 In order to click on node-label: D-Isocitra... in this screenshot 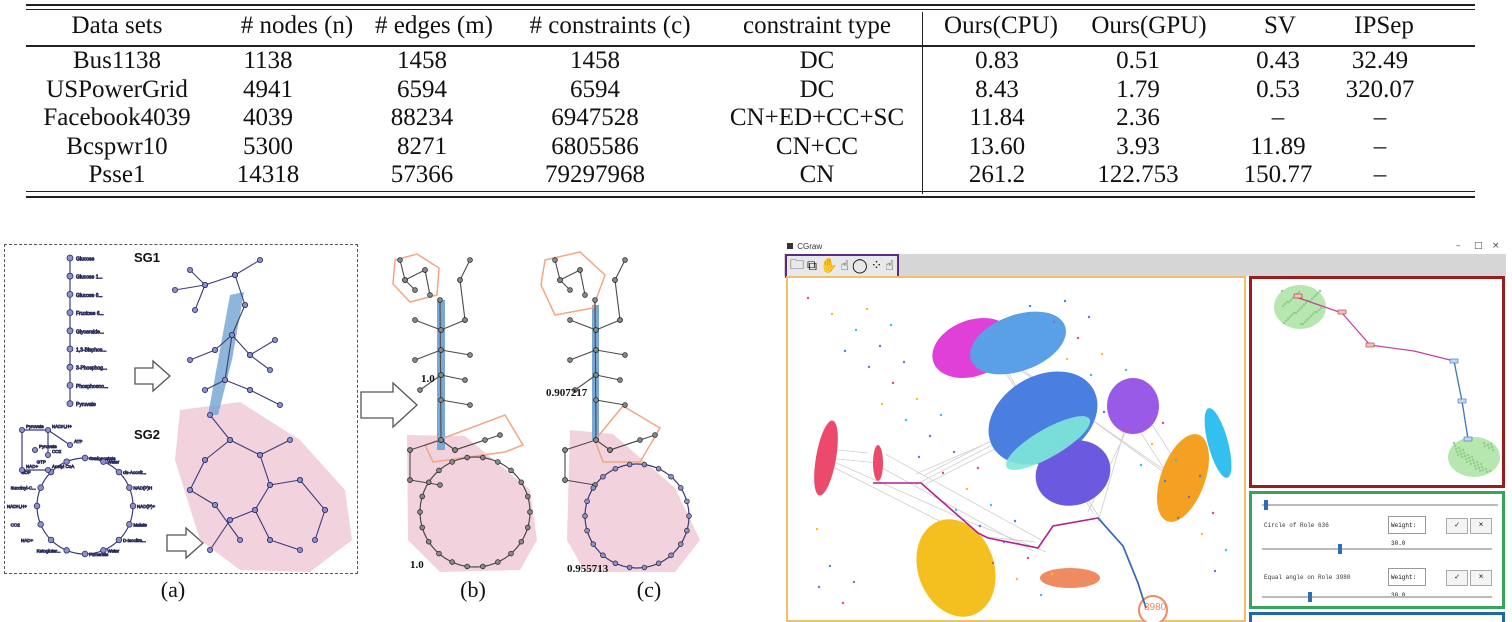, I will do `click(134, 540)`.